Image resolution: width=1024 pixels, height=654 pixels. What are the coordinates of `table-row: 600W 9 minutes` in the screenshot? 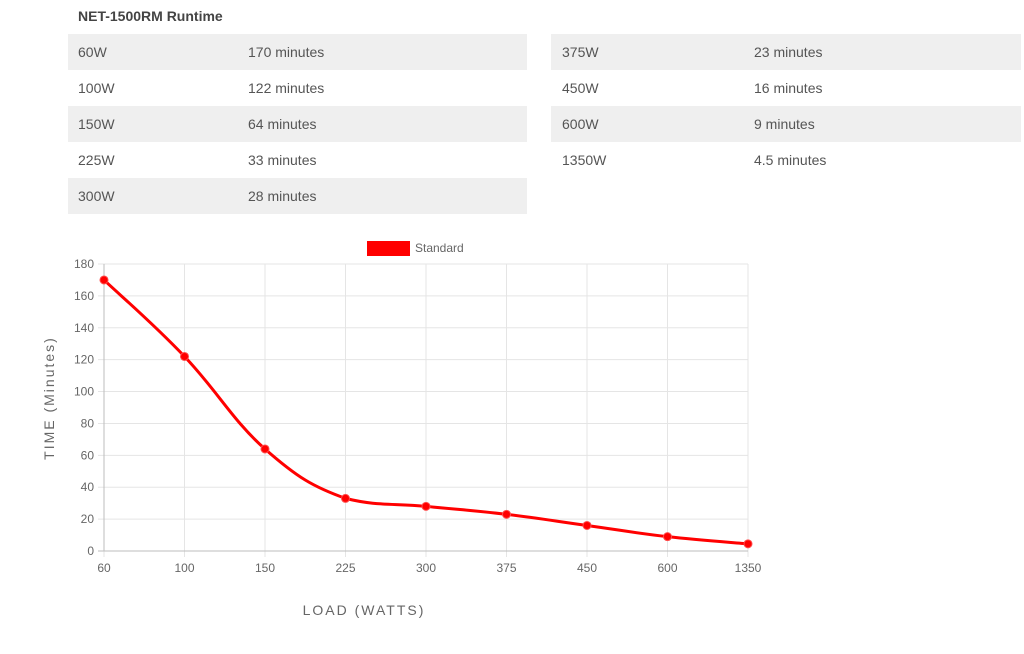 It's located at (786, 124).